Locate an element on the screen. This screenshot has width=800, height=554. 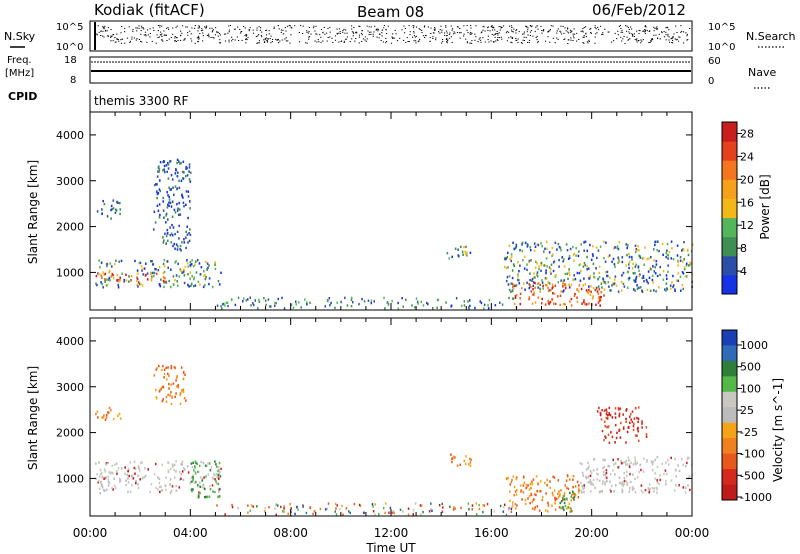
x-tick-label: 04:00 is located at coordinates (190, 533).